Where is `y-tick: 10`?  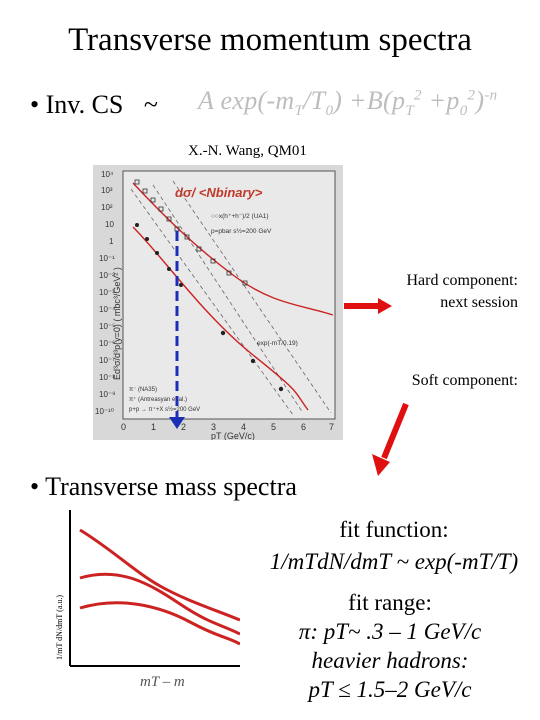 y-tick: 10 is located at coordinates (109, 224).